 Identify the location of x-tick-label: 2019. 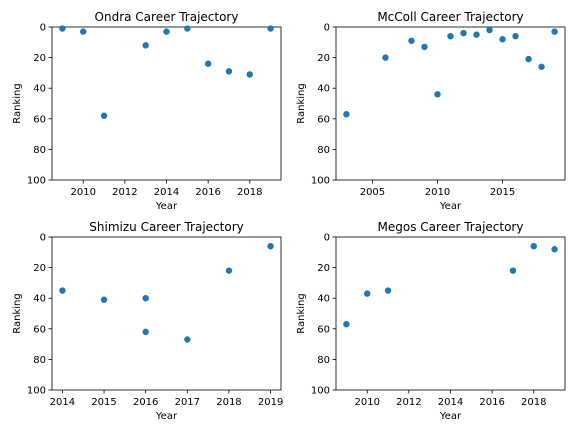
(270, 402).